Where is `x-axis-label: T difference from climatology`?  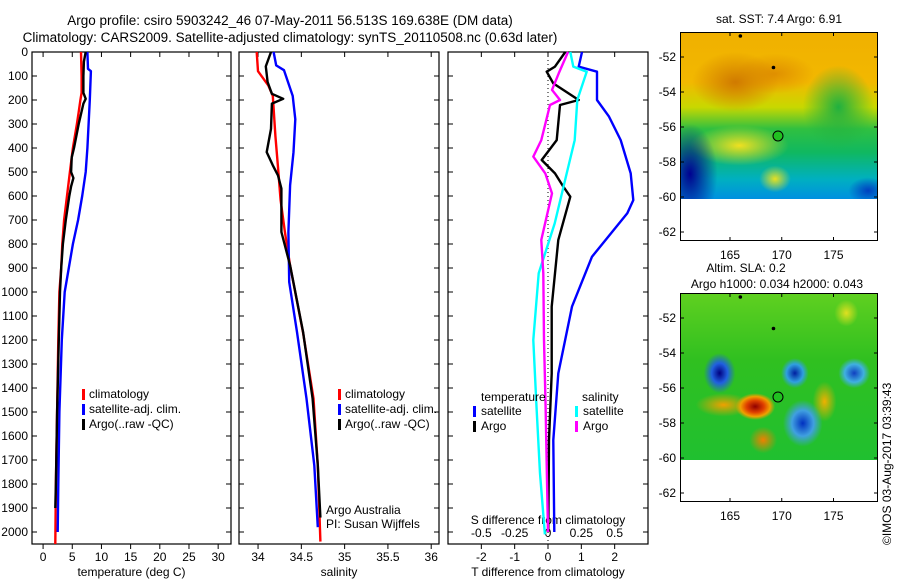 x-axis-label: T difference from climatology is located at coordinates (548, 572).